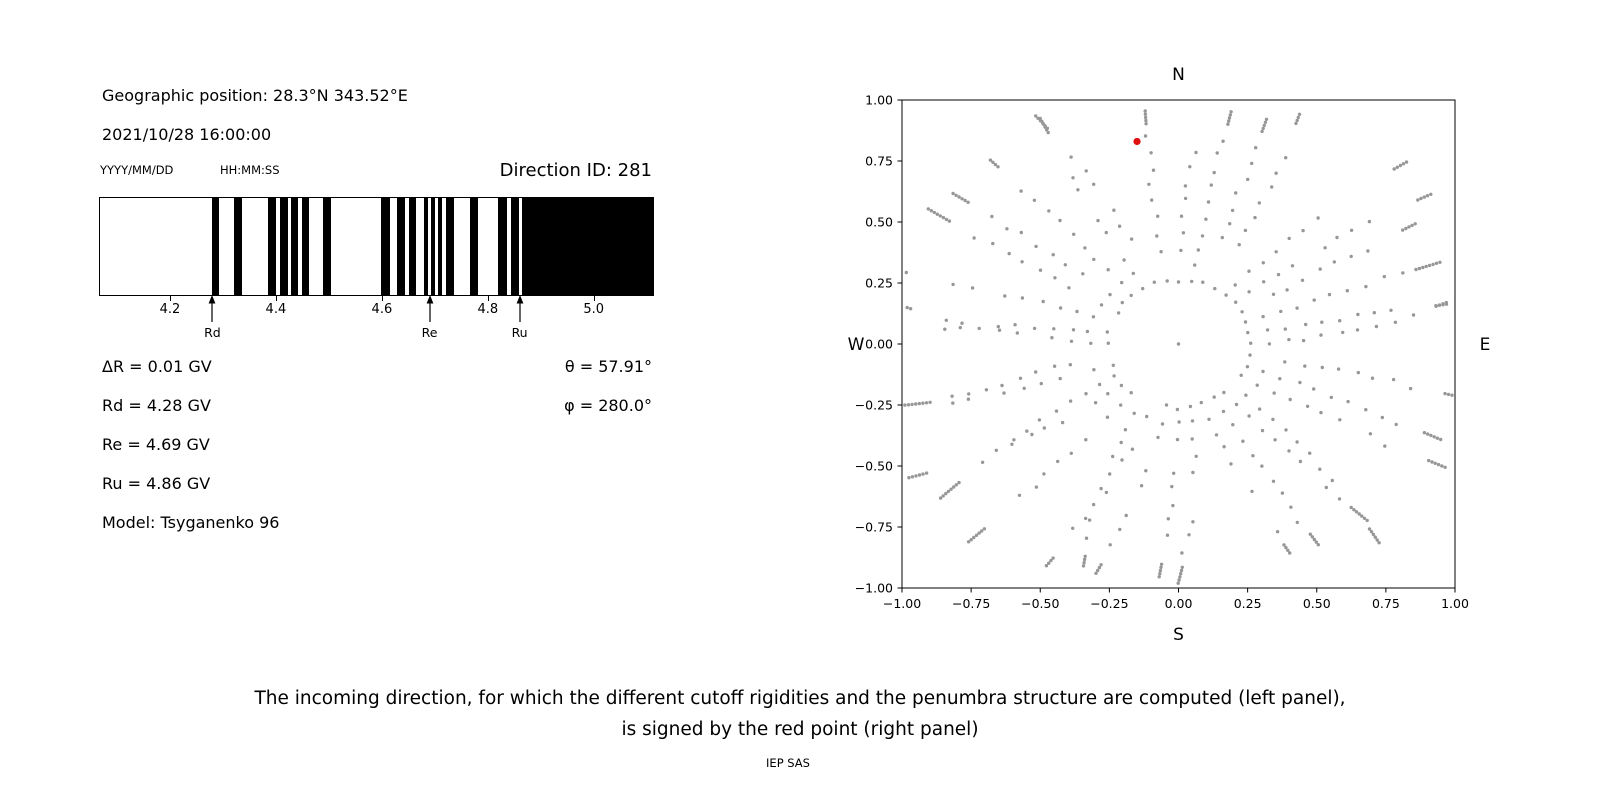  Describe the element at coordinates (874, 587) in the screenshot. I see `y-tick-label: −1.00` at that location.